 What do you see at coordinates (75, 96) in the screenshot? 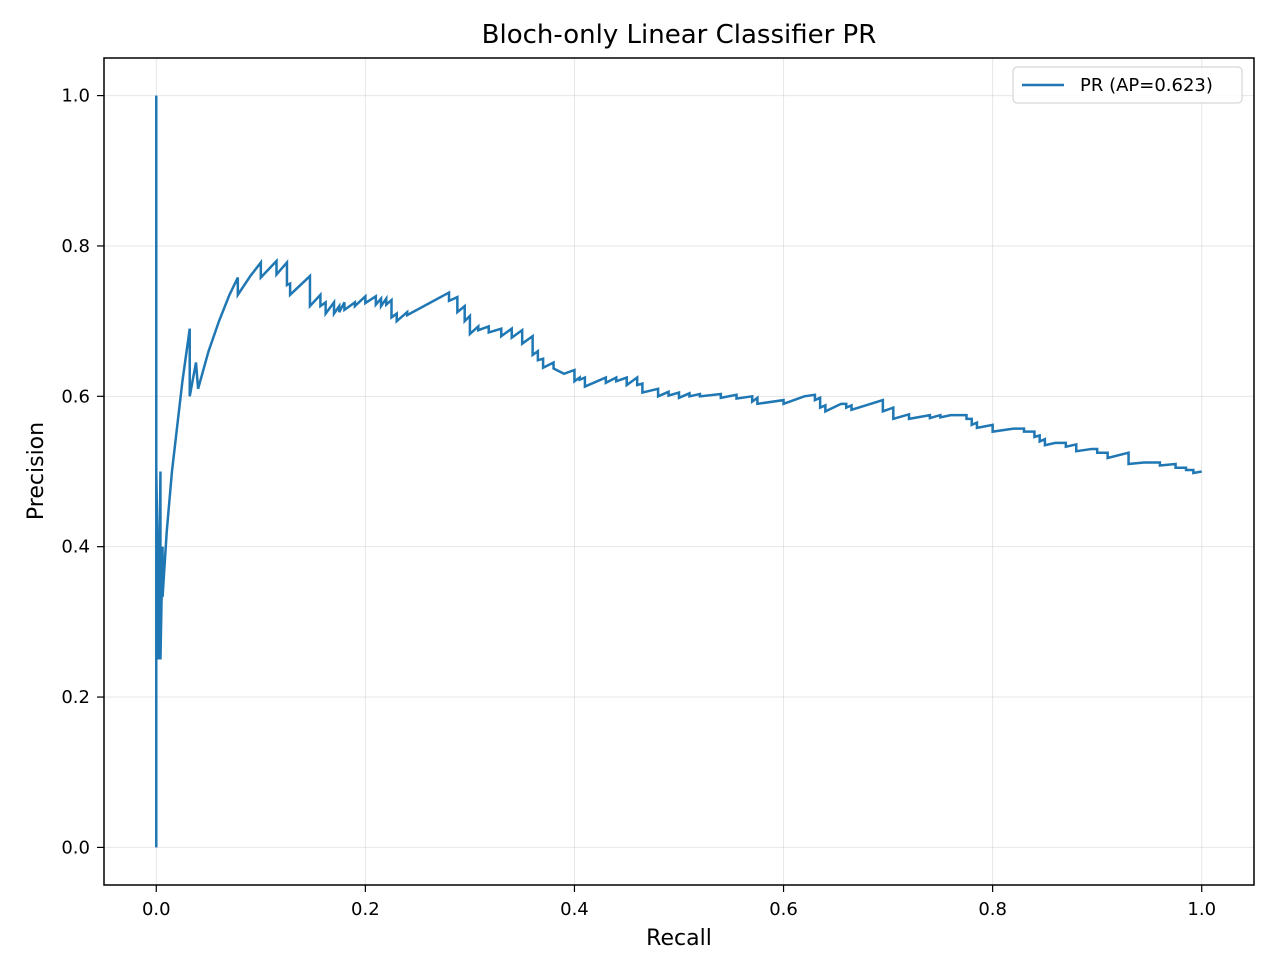
I see `y-tick-label: 1.0` at bounding box center [75, 96].